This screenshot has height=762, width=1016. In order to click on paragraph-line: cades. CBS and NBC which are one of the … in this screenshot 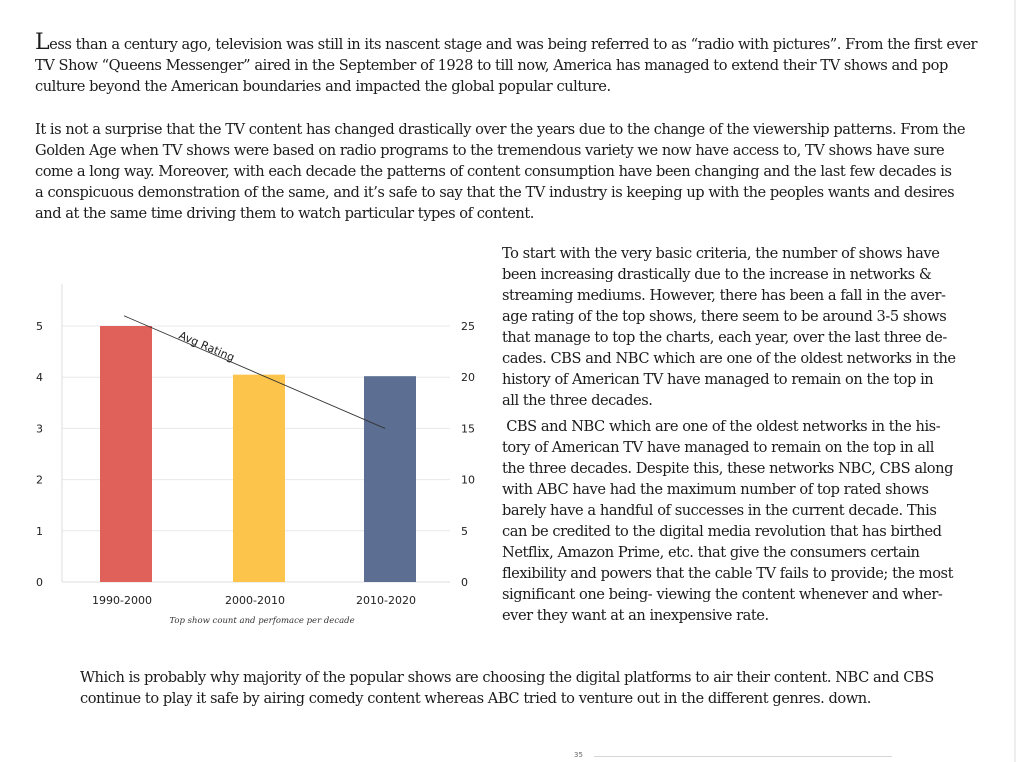, I will do `click(729, 358)`.